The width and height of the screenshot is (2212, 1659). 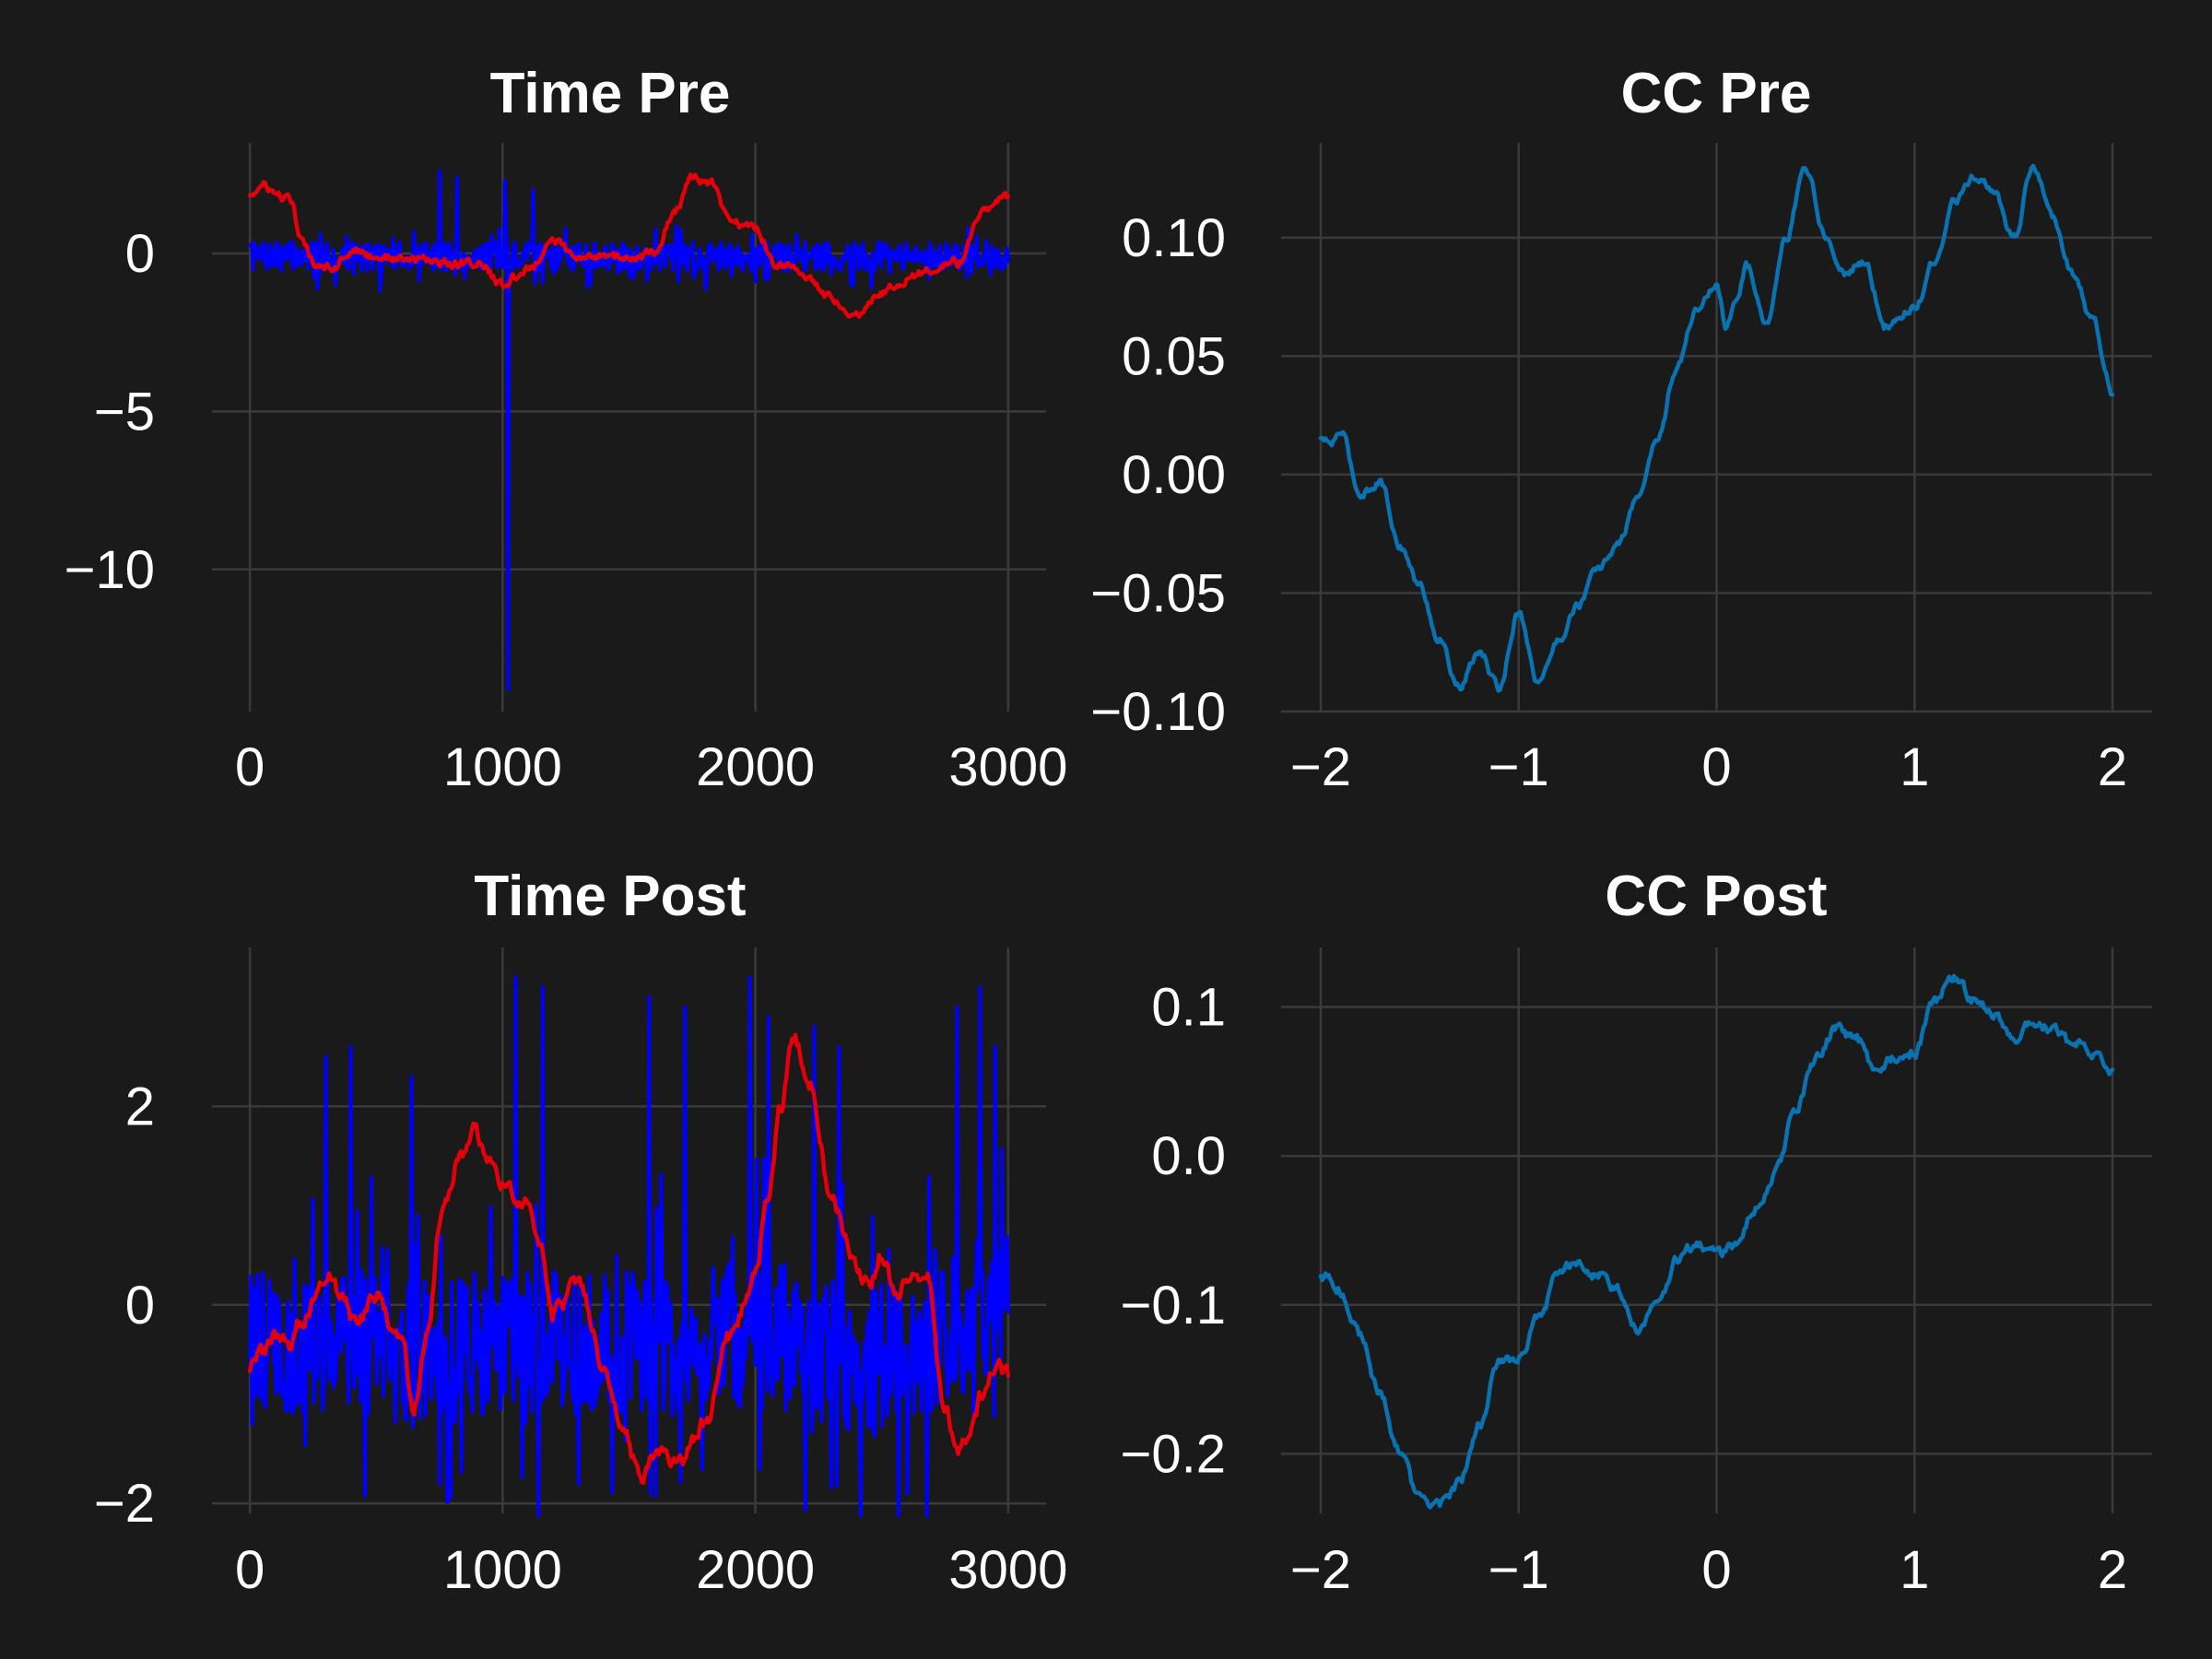 I want to click on y-tick-label: 2, so click(x=140, y=1106).